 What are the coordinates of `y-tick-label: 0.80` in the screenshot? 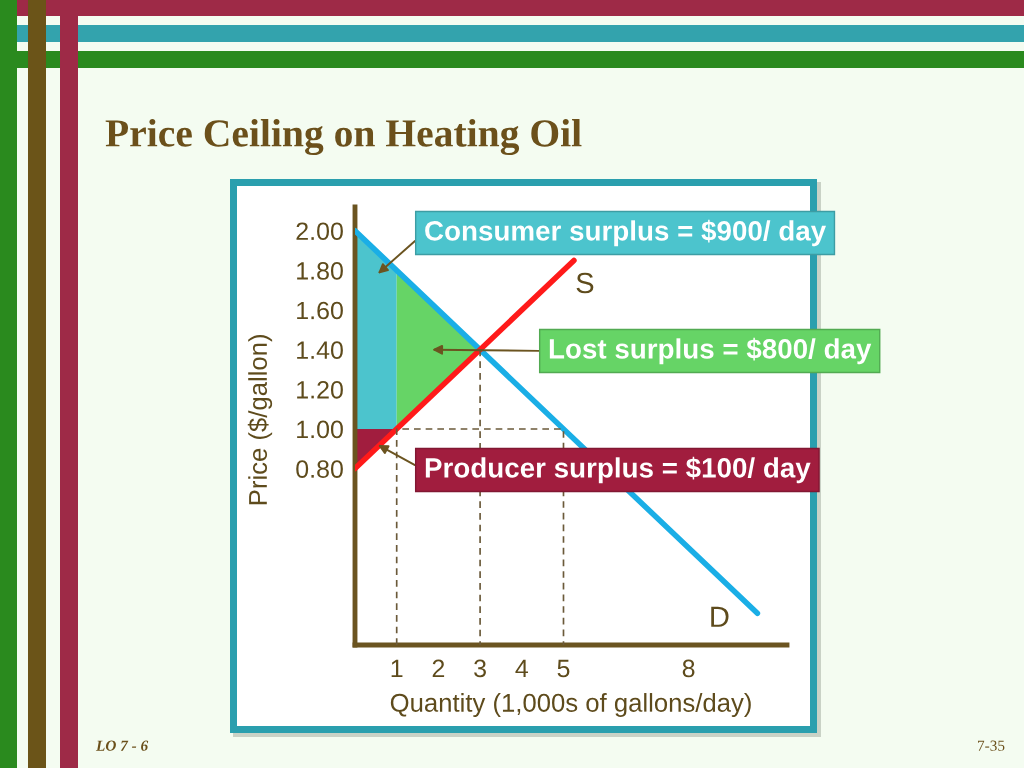 It's located at (319, 469).